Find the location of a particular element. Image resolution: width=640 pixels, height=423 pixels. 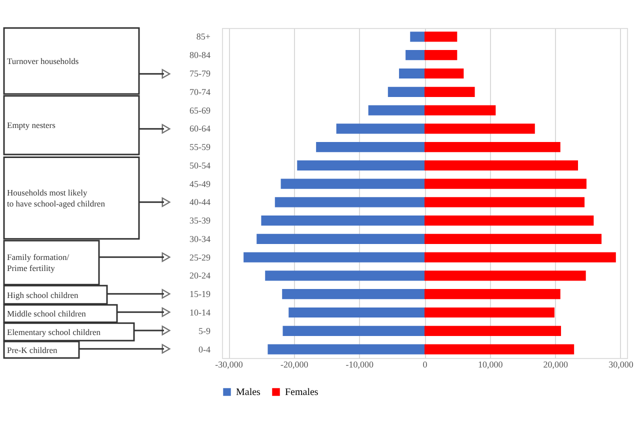

y-tick-label: 70-74 is located at coordinates (200, 91).